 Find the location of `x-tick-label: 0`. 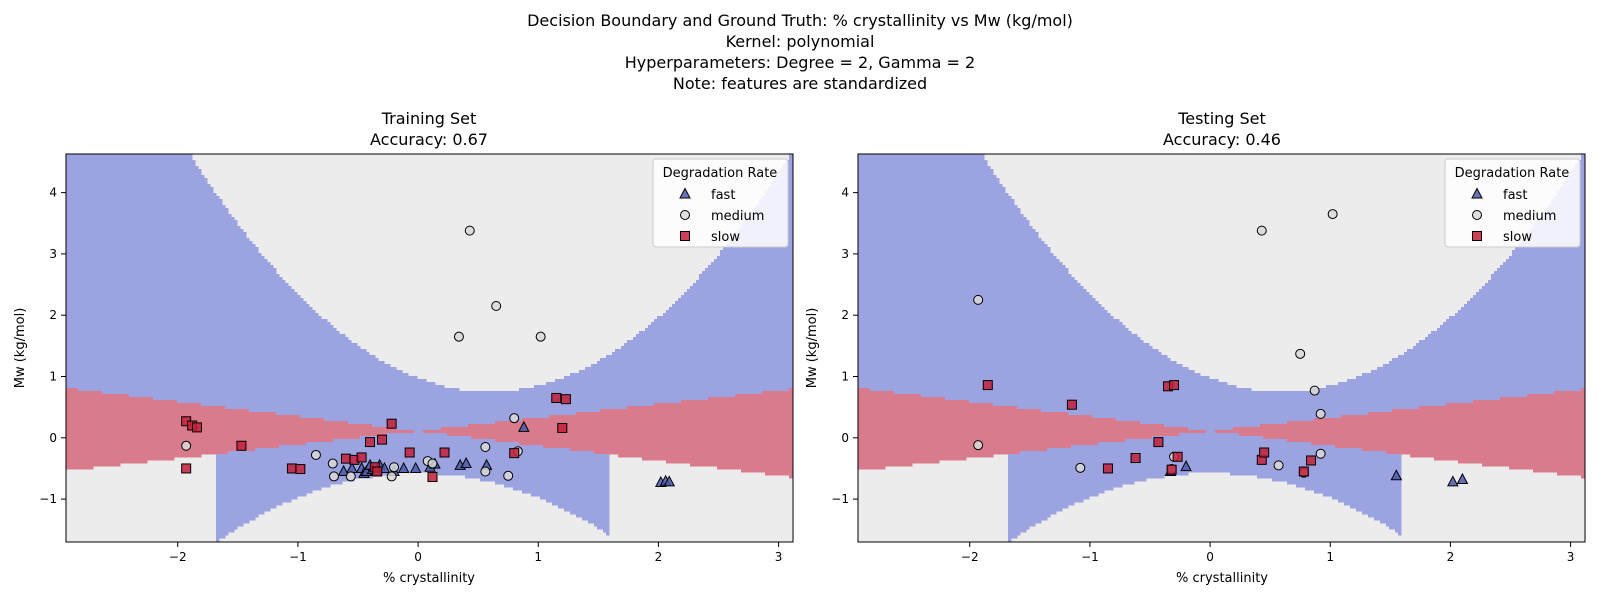

x-tick-label: 0 is located at coordinates (418, 557).